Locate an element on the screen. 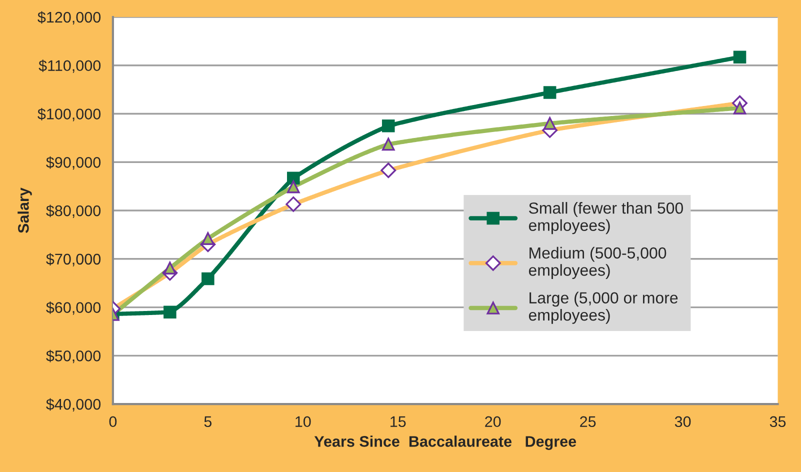  x-tick-label: 0 is located at coordinates (113, 422).